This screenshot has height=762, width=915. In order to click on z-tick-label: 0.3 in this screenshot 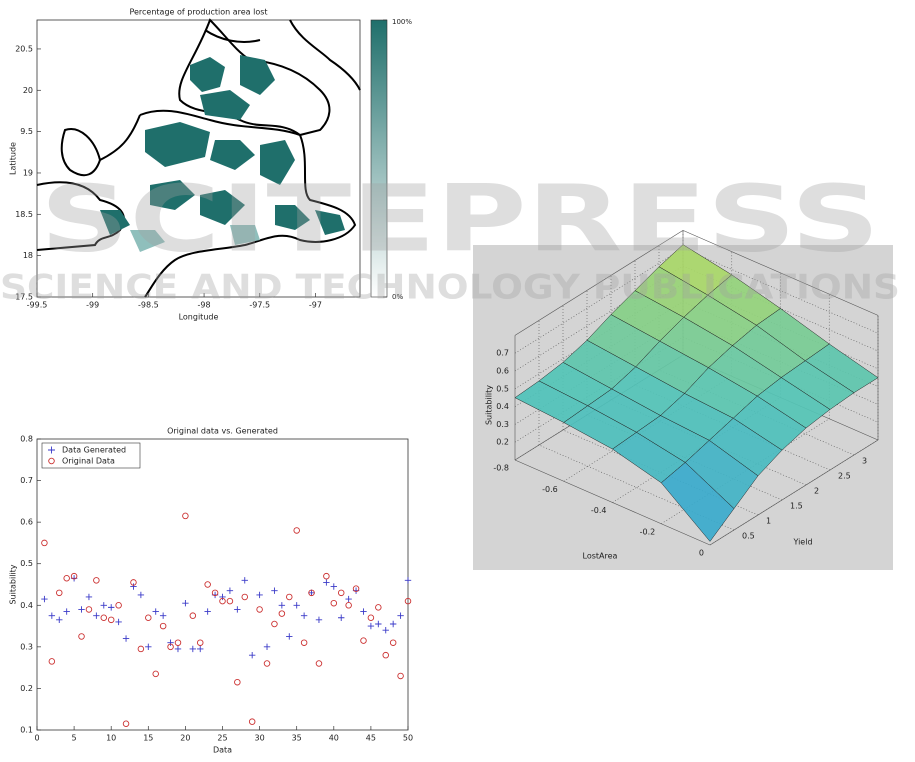, I will do `click(502, 424)`.